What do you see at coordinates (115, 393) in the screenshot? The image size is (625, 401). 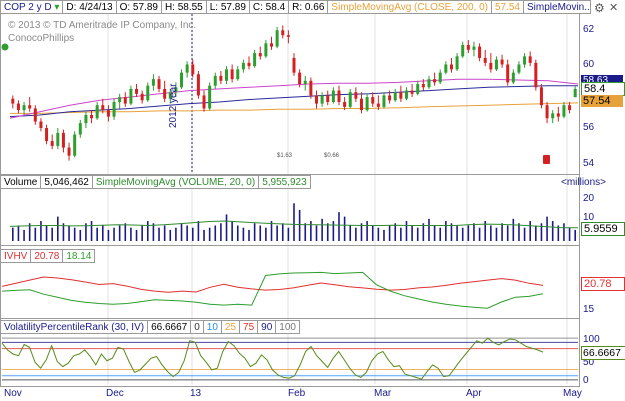 I see `x-label-dec: Dec` at bounding box center [115, 393].